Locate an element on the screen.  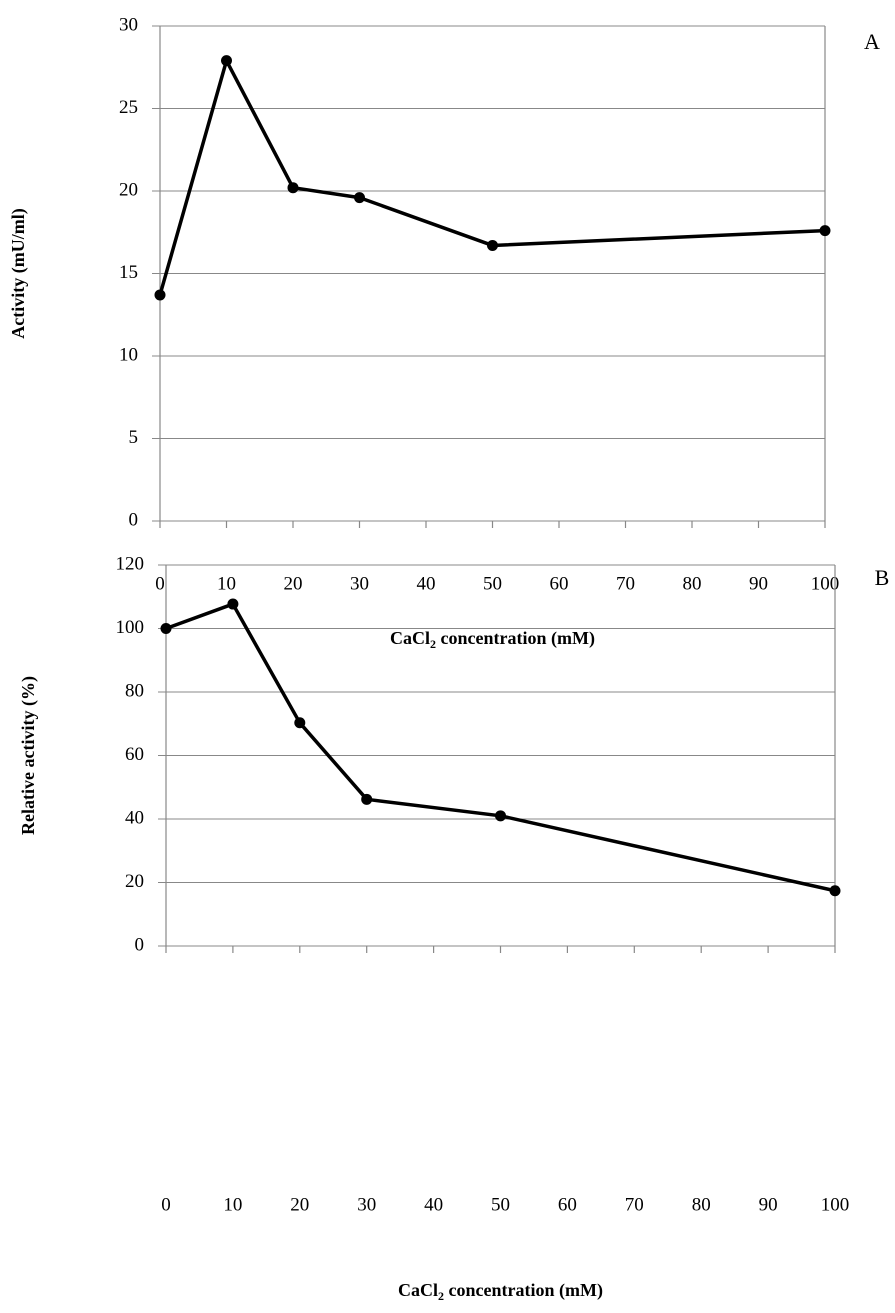
y-tick-label: 40 is located at coordinates (134, 817).